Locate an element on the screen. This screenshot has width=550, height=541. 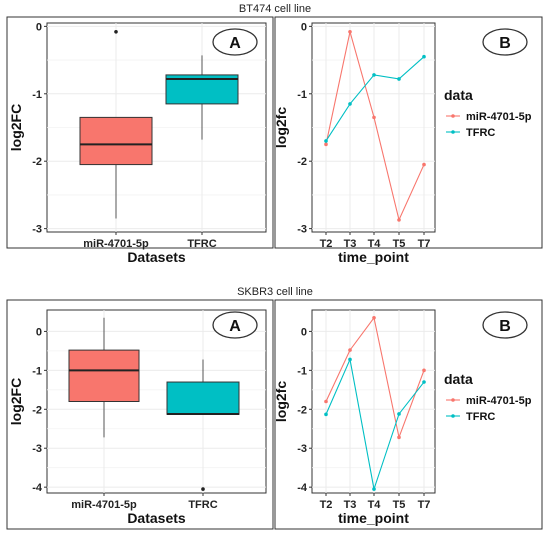
section-title-skbr3: SKBR3 cell line is located at coordinates (275, 292).